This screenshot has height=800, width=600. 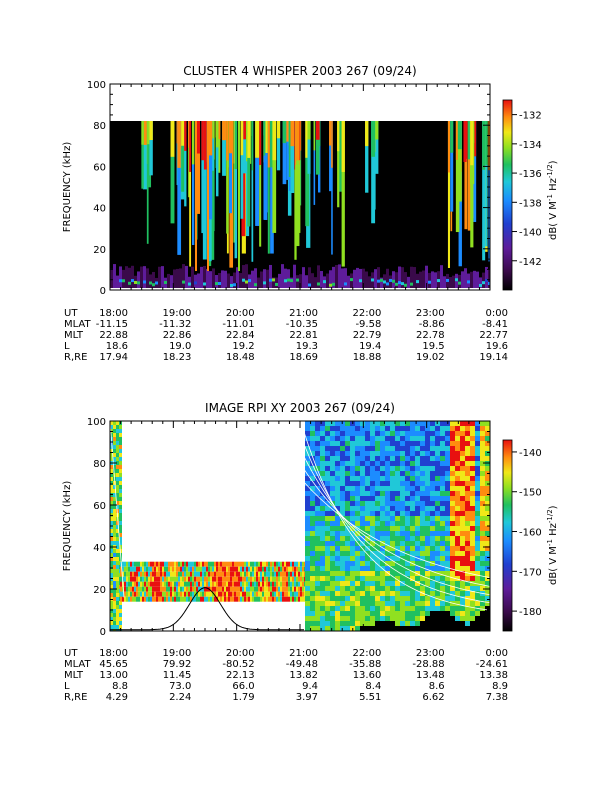 What do you see at coordinates (367, 675) in the screenshot?
I see `ephemeris-value: 13.60` at bounding box center [367, 675].